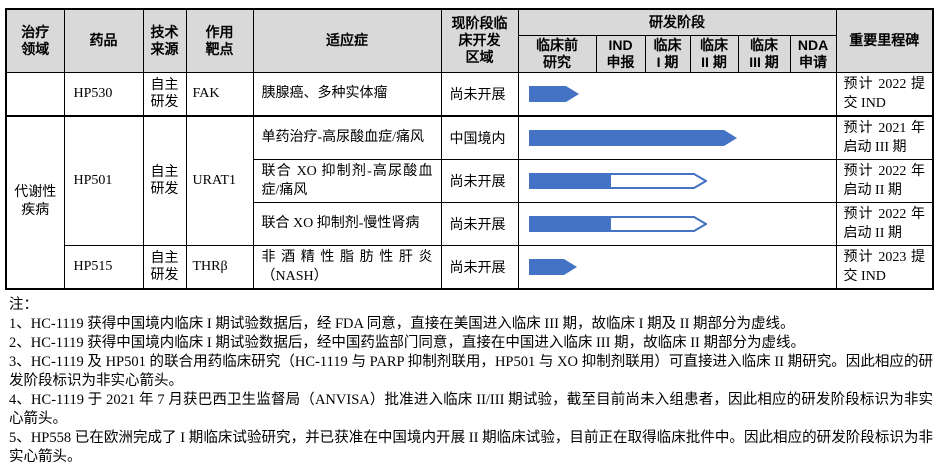  Describe the element at coordinates (347, 266) in the screenshot. I see `indication-cell: 非酒精性脂肪性肝炎（NASH）` at that location.